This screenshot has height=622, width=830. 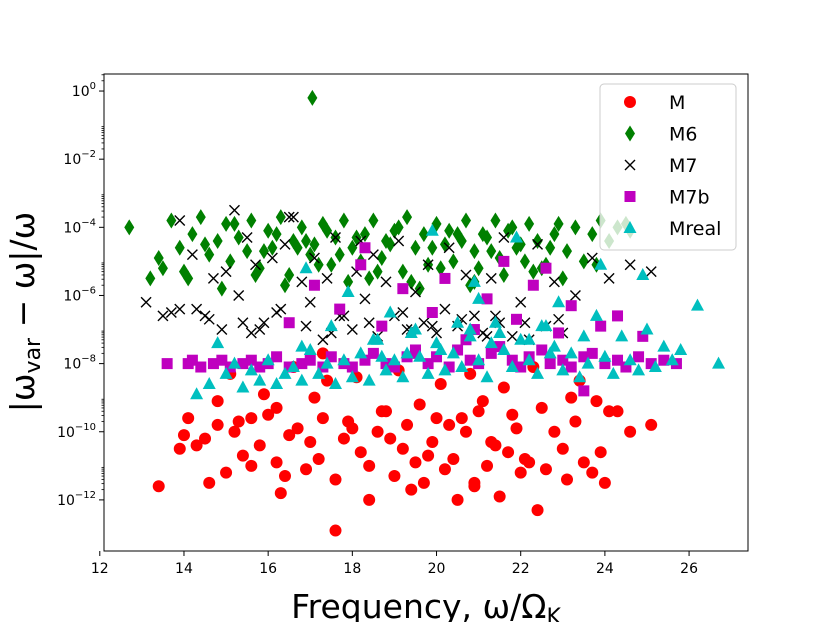 What do you see at coordinates (352, 569) in the screenshot?
I see `x-tick-label: 18` at bounding box center [352, 569].